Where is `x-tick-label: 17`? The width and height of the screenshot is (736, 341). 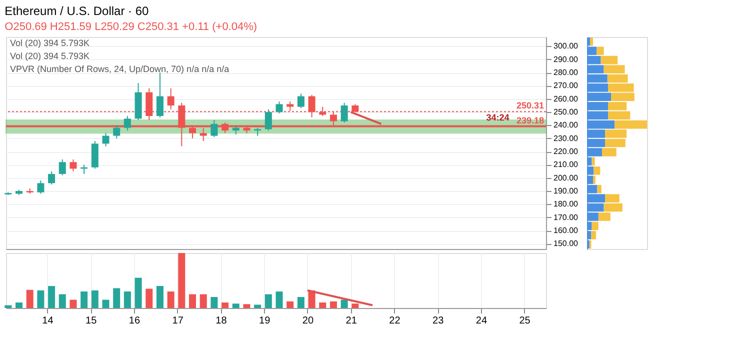
x-tick-label: 17 is located at coordinates (178, 321).